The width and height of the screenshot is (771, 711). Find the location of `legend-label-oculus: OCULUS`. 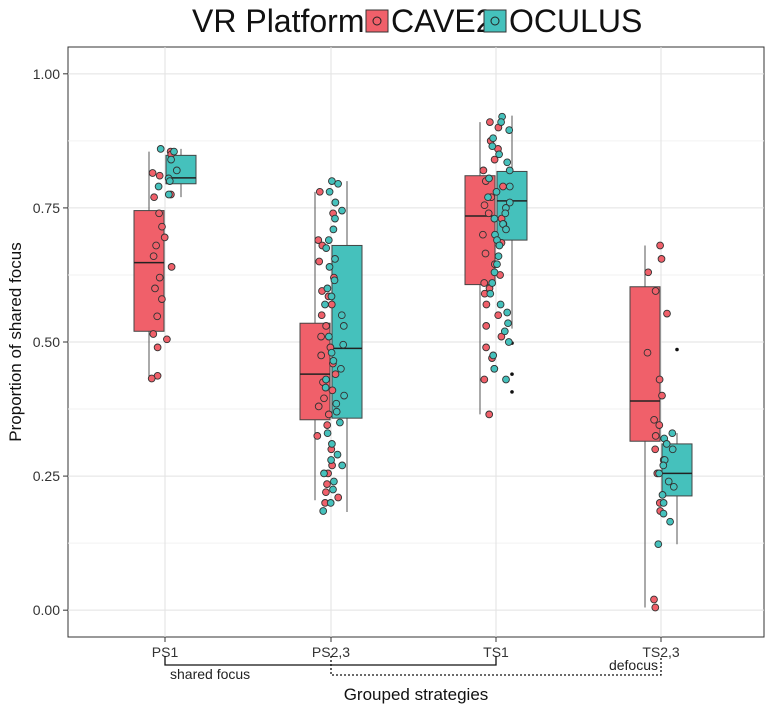

legend-label-oculus: OCULUS is located at coordinates (575, 21).